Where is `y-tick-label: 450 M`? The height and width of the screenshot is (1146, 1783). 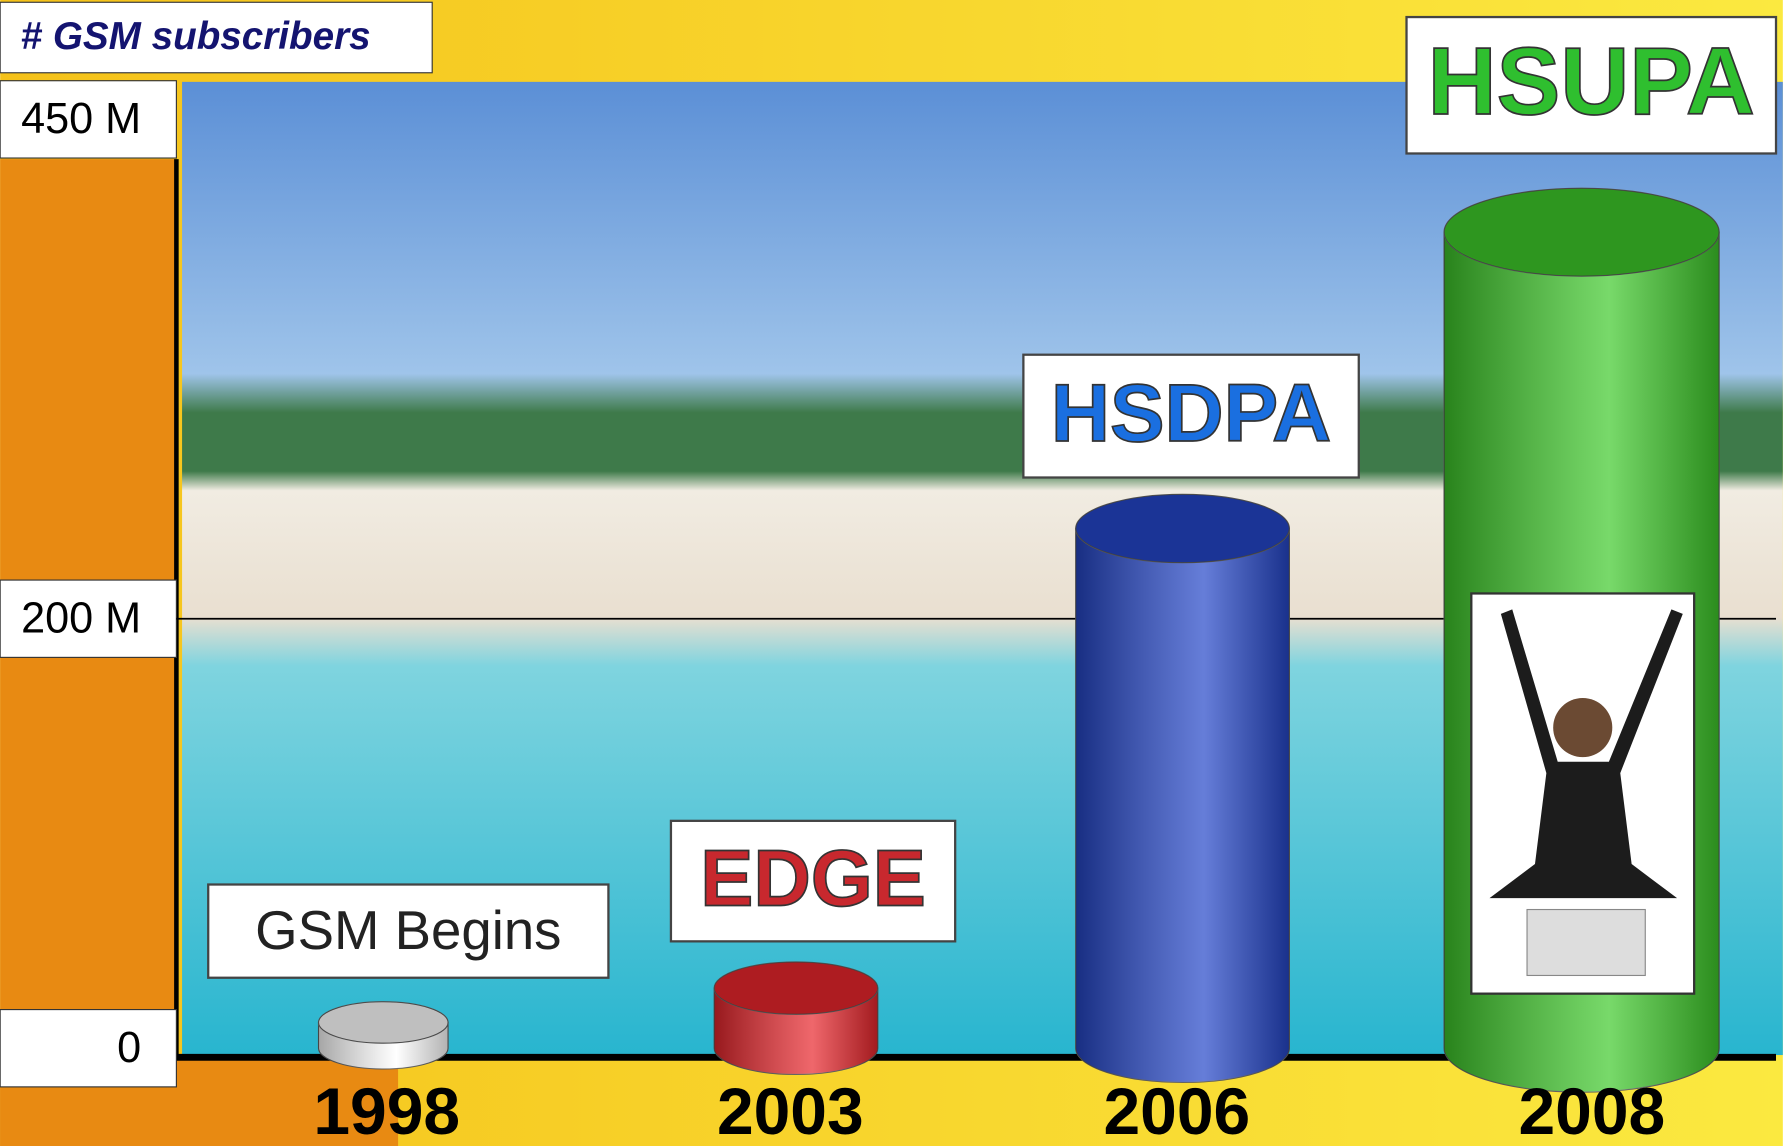
y-tick-label: 450 M is located at coordinates (81, 119).